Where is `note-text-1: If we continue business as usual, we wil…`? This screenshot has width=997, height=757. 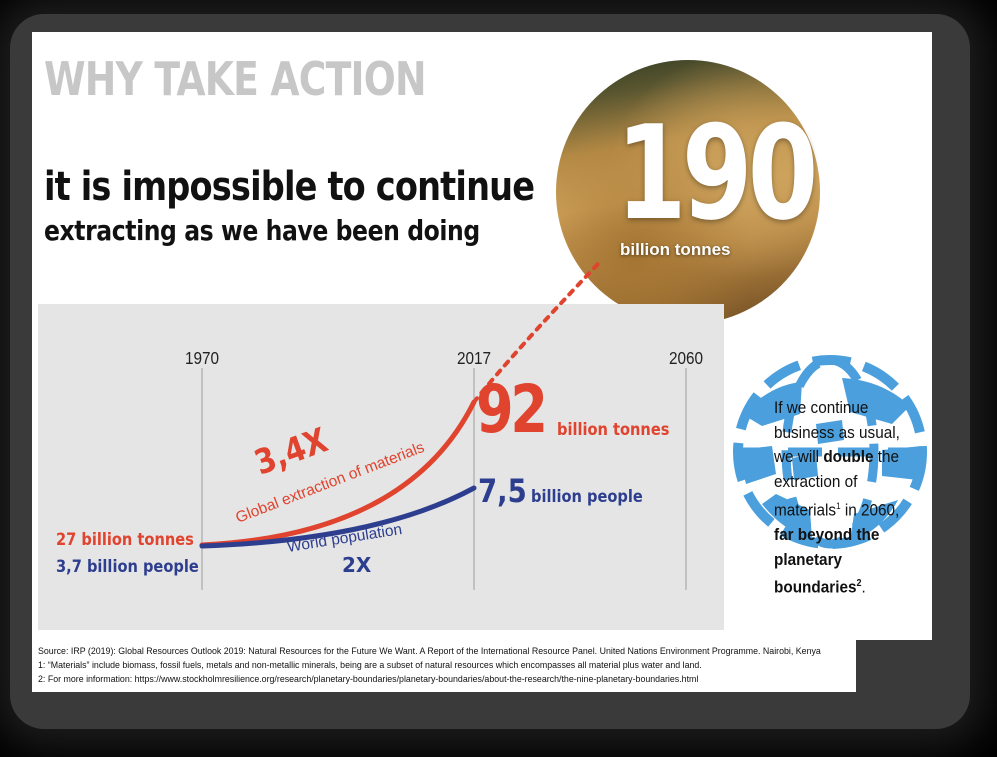
note-text-1: If we continue business as usual, we wil… is located at coordinates (837, 432).